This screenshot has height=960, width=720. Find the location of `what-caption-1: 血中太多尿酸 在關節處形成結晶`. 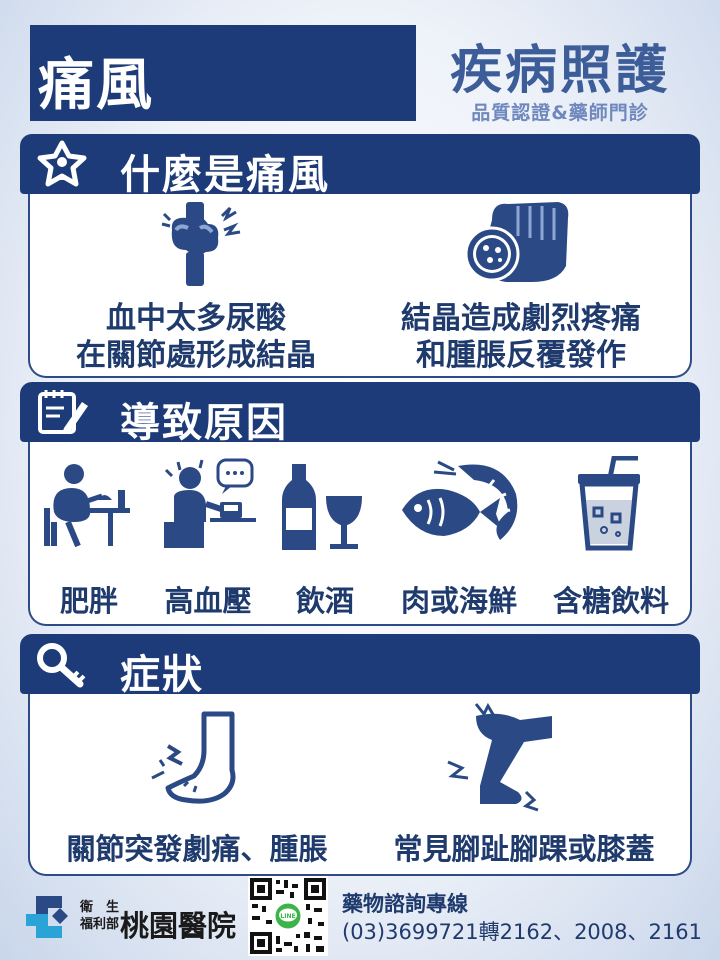

what-caption-1: 血中太多尿酸 在關節處形成結晶 is located at coordinates (196, 337).